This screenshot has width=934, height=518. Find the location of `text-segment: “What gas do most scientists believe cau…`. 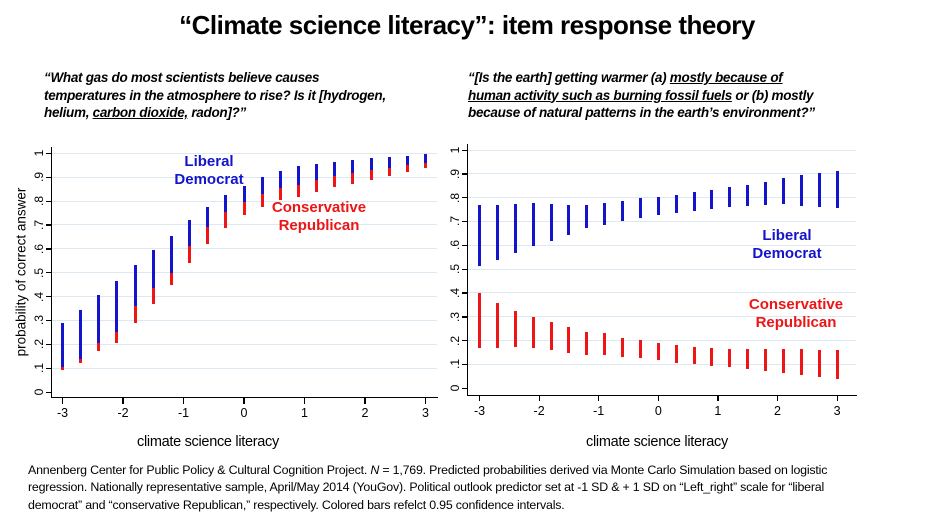

text-segment: “What gas do most scientists believe cau… is located at coordinates (182, 77).